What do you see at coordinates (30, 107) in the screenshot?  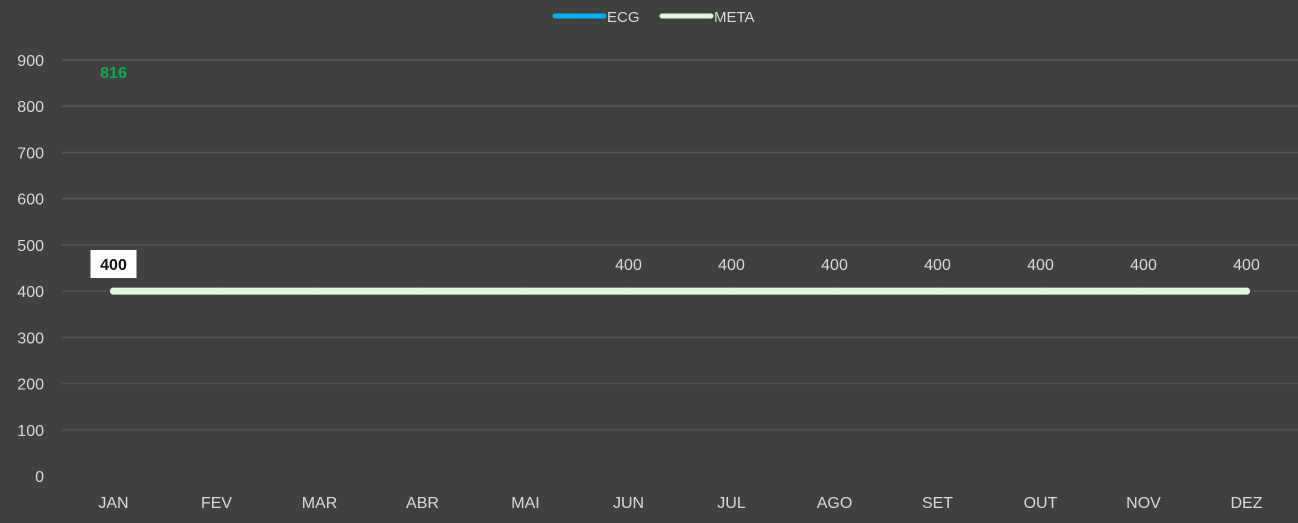 I see `y-tick-label: 800` at bounding box center [30, 107].